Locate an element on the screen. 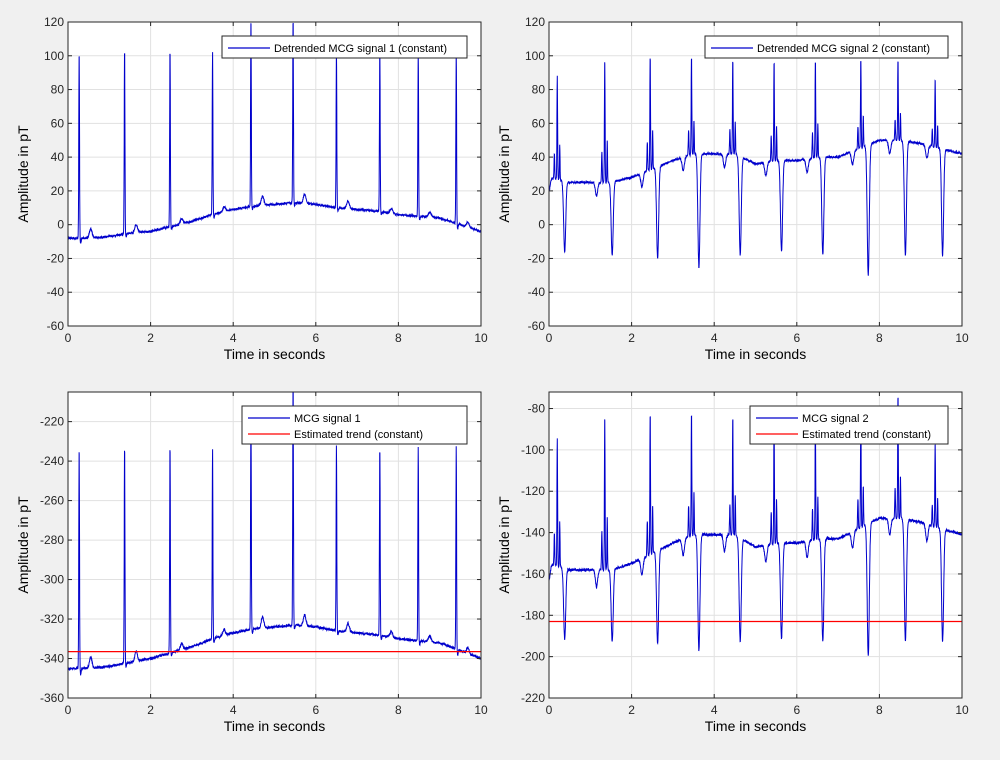  legend: MCG signal 1 Estimated trend (constant) is located at coordinates (354, 425).